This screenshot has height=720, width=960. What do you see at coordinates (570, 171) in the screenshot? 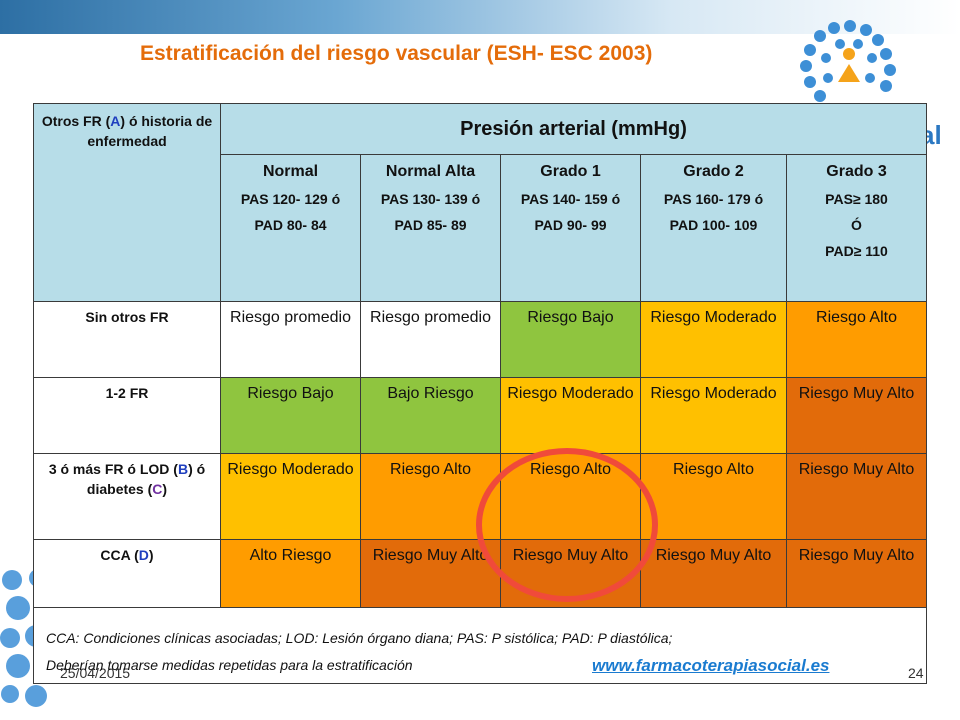
I see `bp-grade-name: Grado 1` at bounding box center [570, 171].